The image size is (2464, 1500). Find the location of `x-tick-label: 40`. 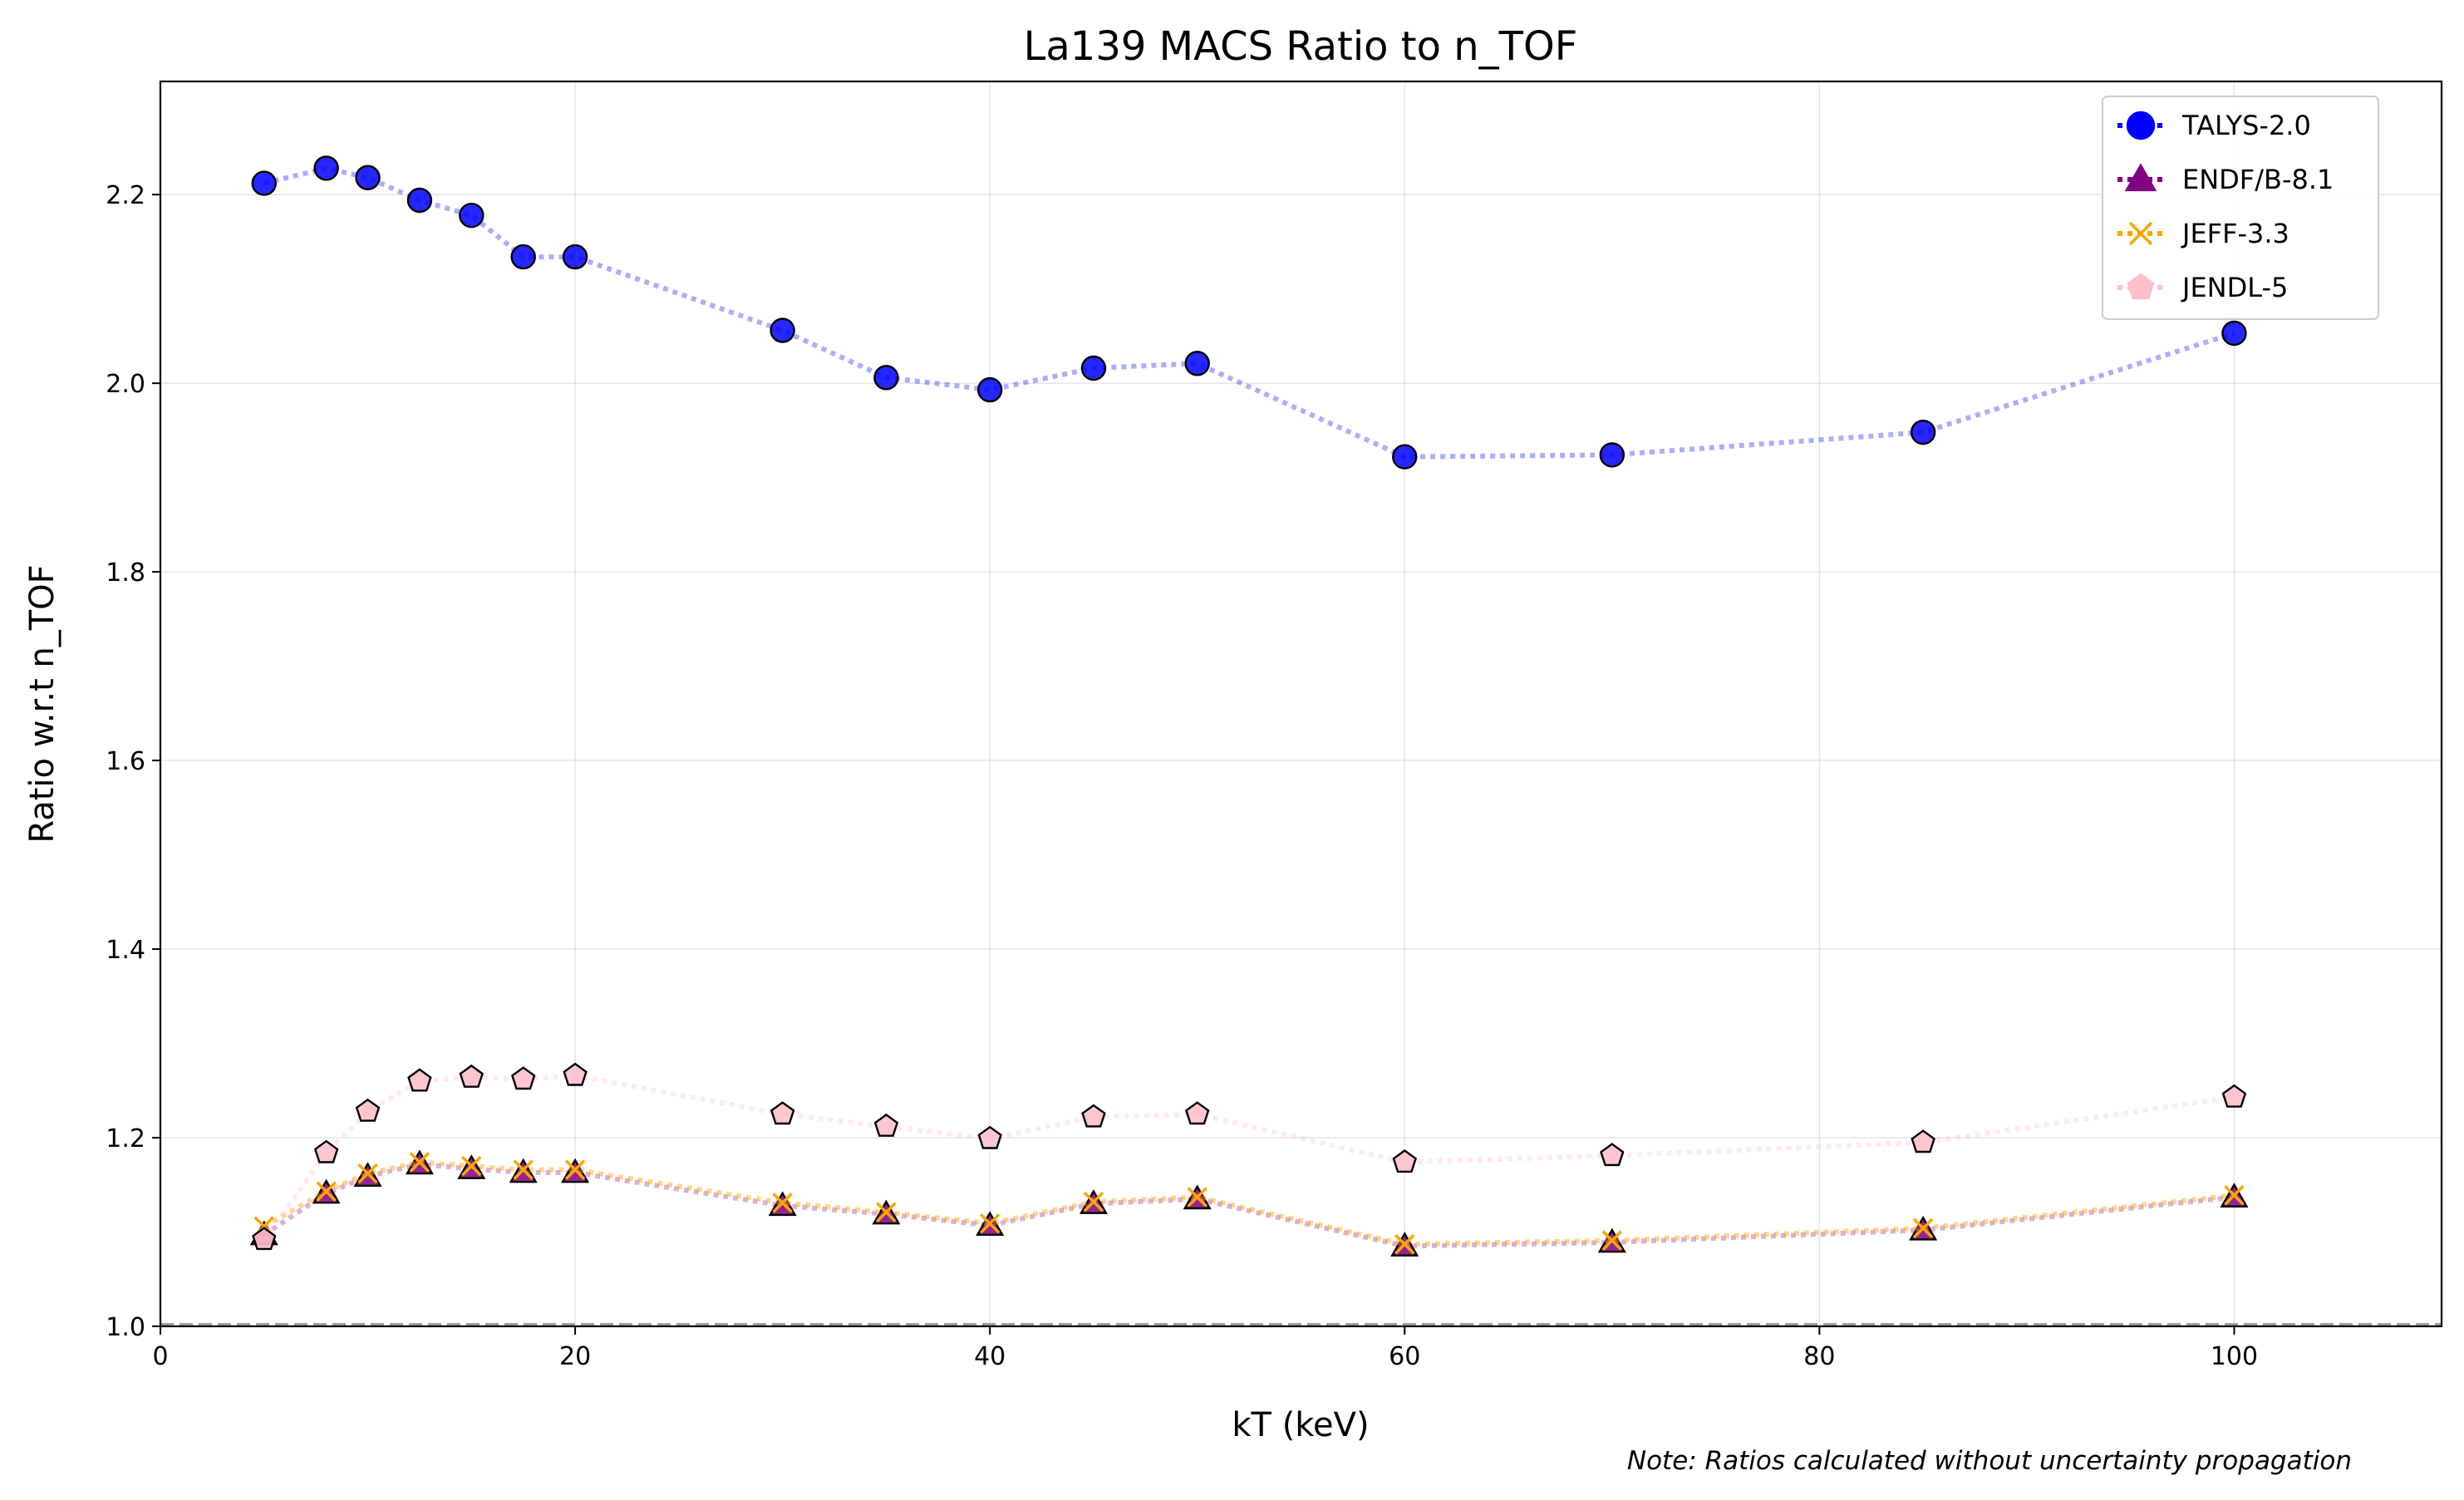

x-tick-label: 40 is located at coordinates (990, 1356).